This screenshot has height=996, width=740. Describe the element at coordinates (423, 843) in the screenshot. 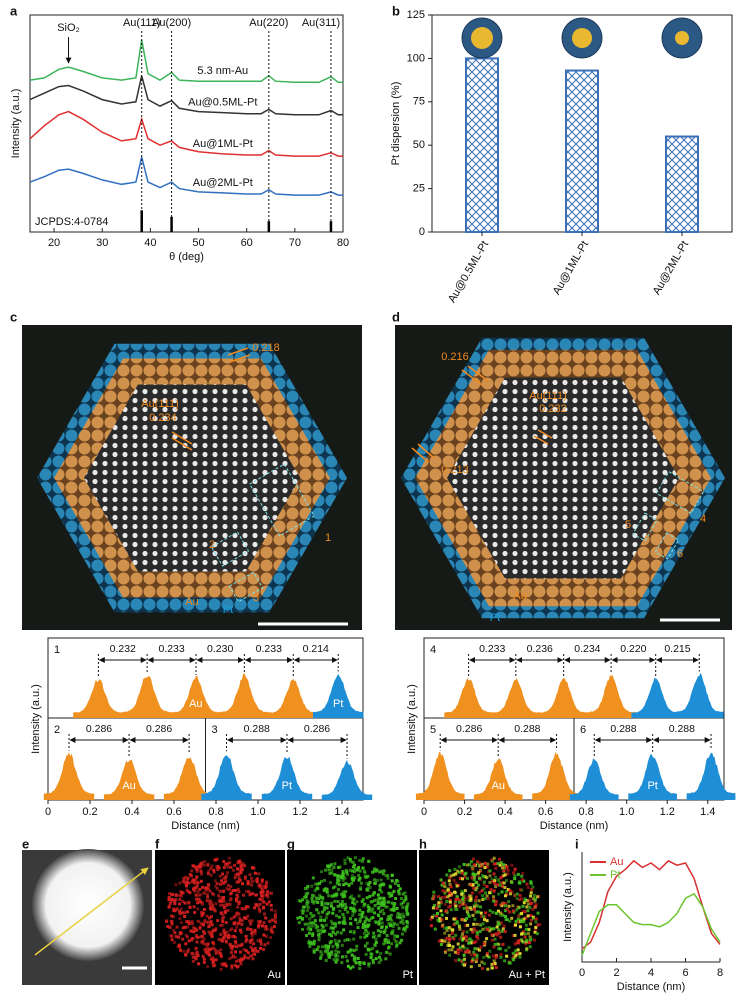

I see `panel-label: h` at that location.